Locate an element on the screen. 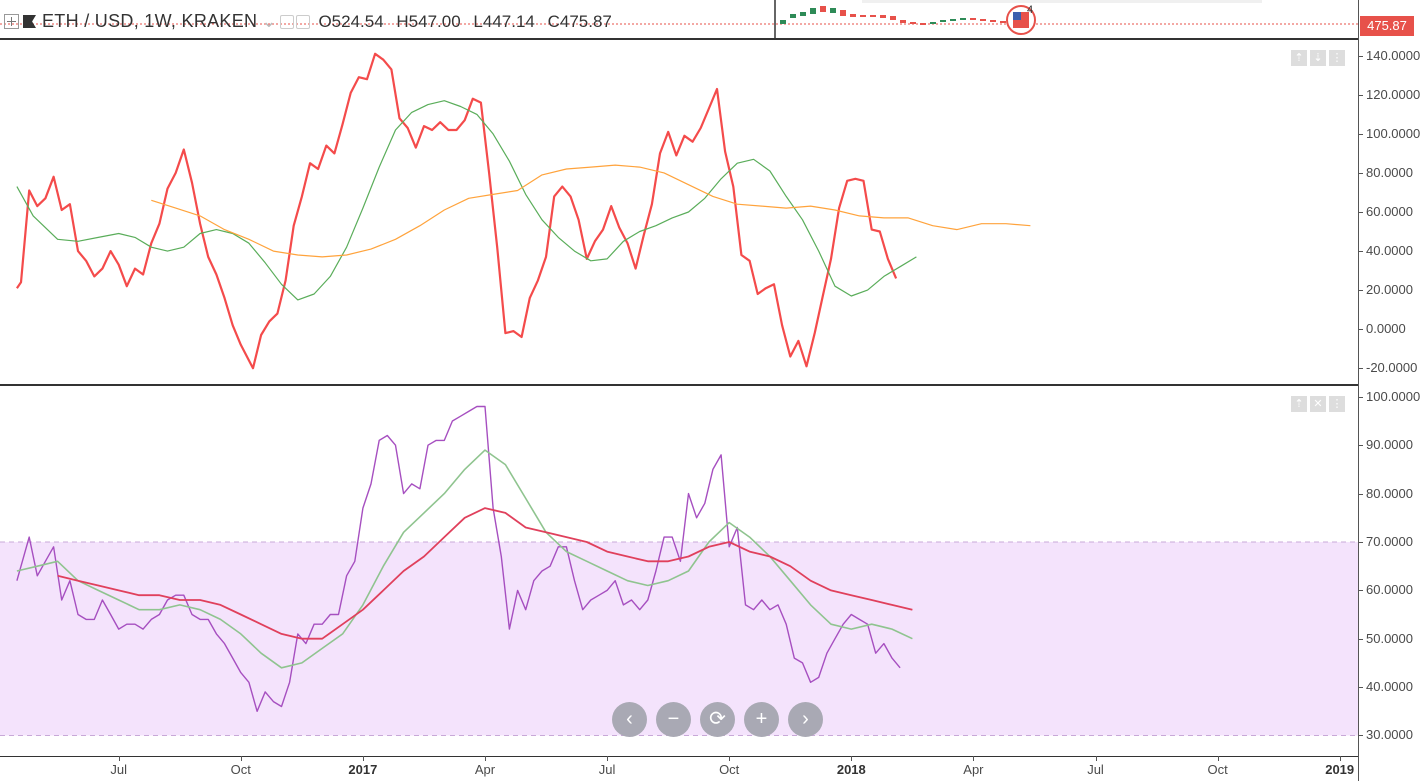 This screenshot has height=782, width=1428. x-tick-label: 2017 is located at coordinates (363, 769).